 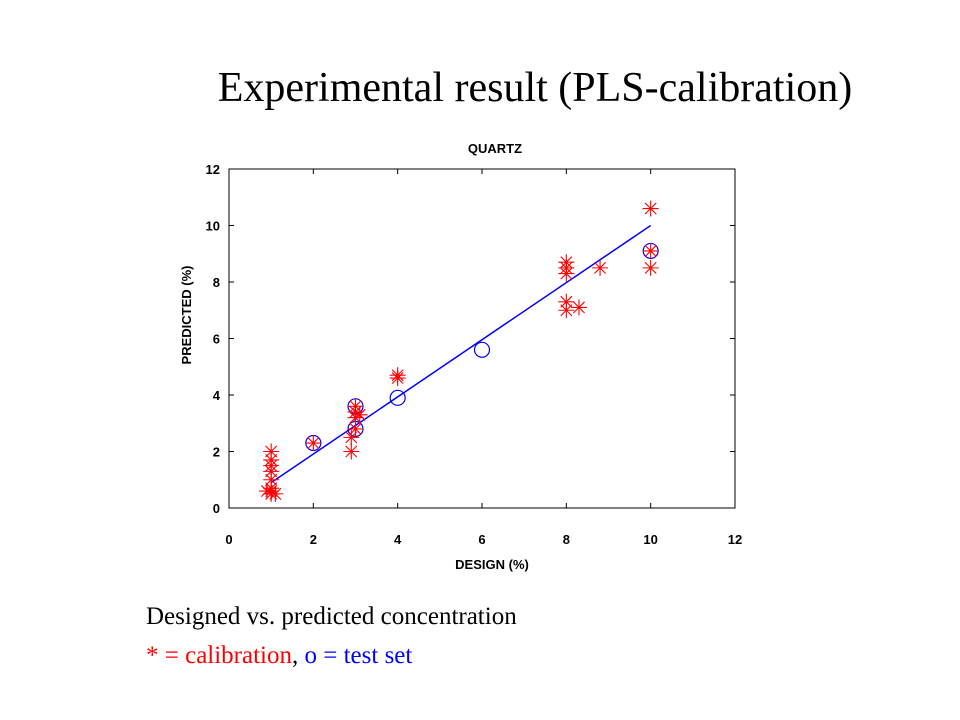 I want to click on x-tick-label: 6, so click(x=481, y=539).